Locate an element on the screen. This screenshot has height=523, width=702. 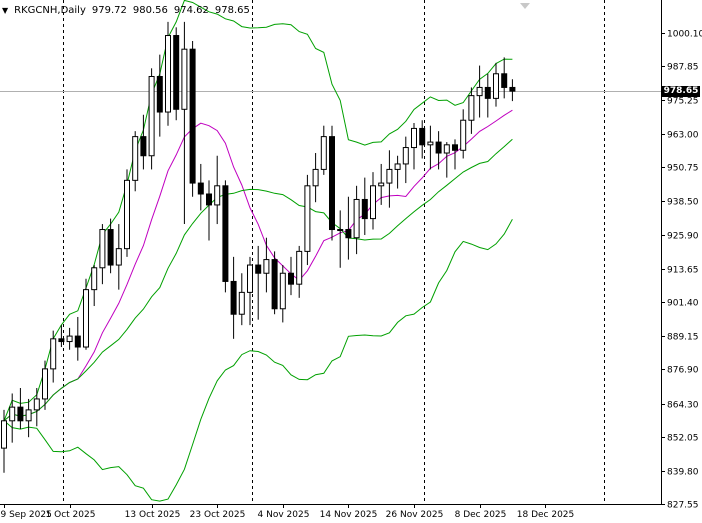
high-value: 980.56 is located at coordinates (150, 10).